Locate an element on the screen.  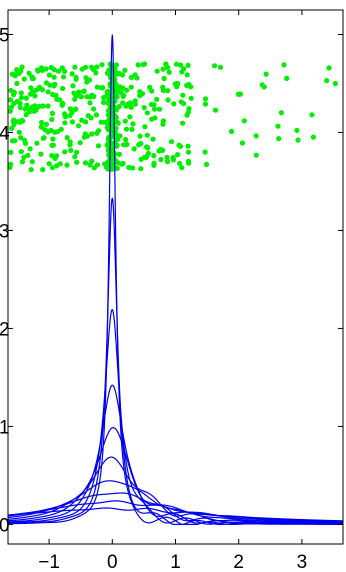
x-tick-label: −1 is located at coordinates (49, 562).